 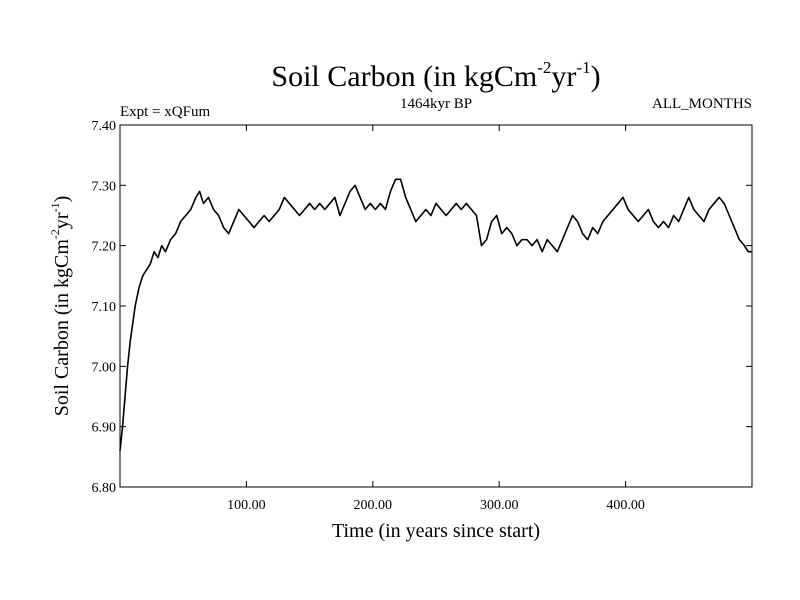 What do you see at coordinates (436, 531) in the screenshot?
I see `x-axis-label: Time (in years since start)` at bounding box center [436, 531].